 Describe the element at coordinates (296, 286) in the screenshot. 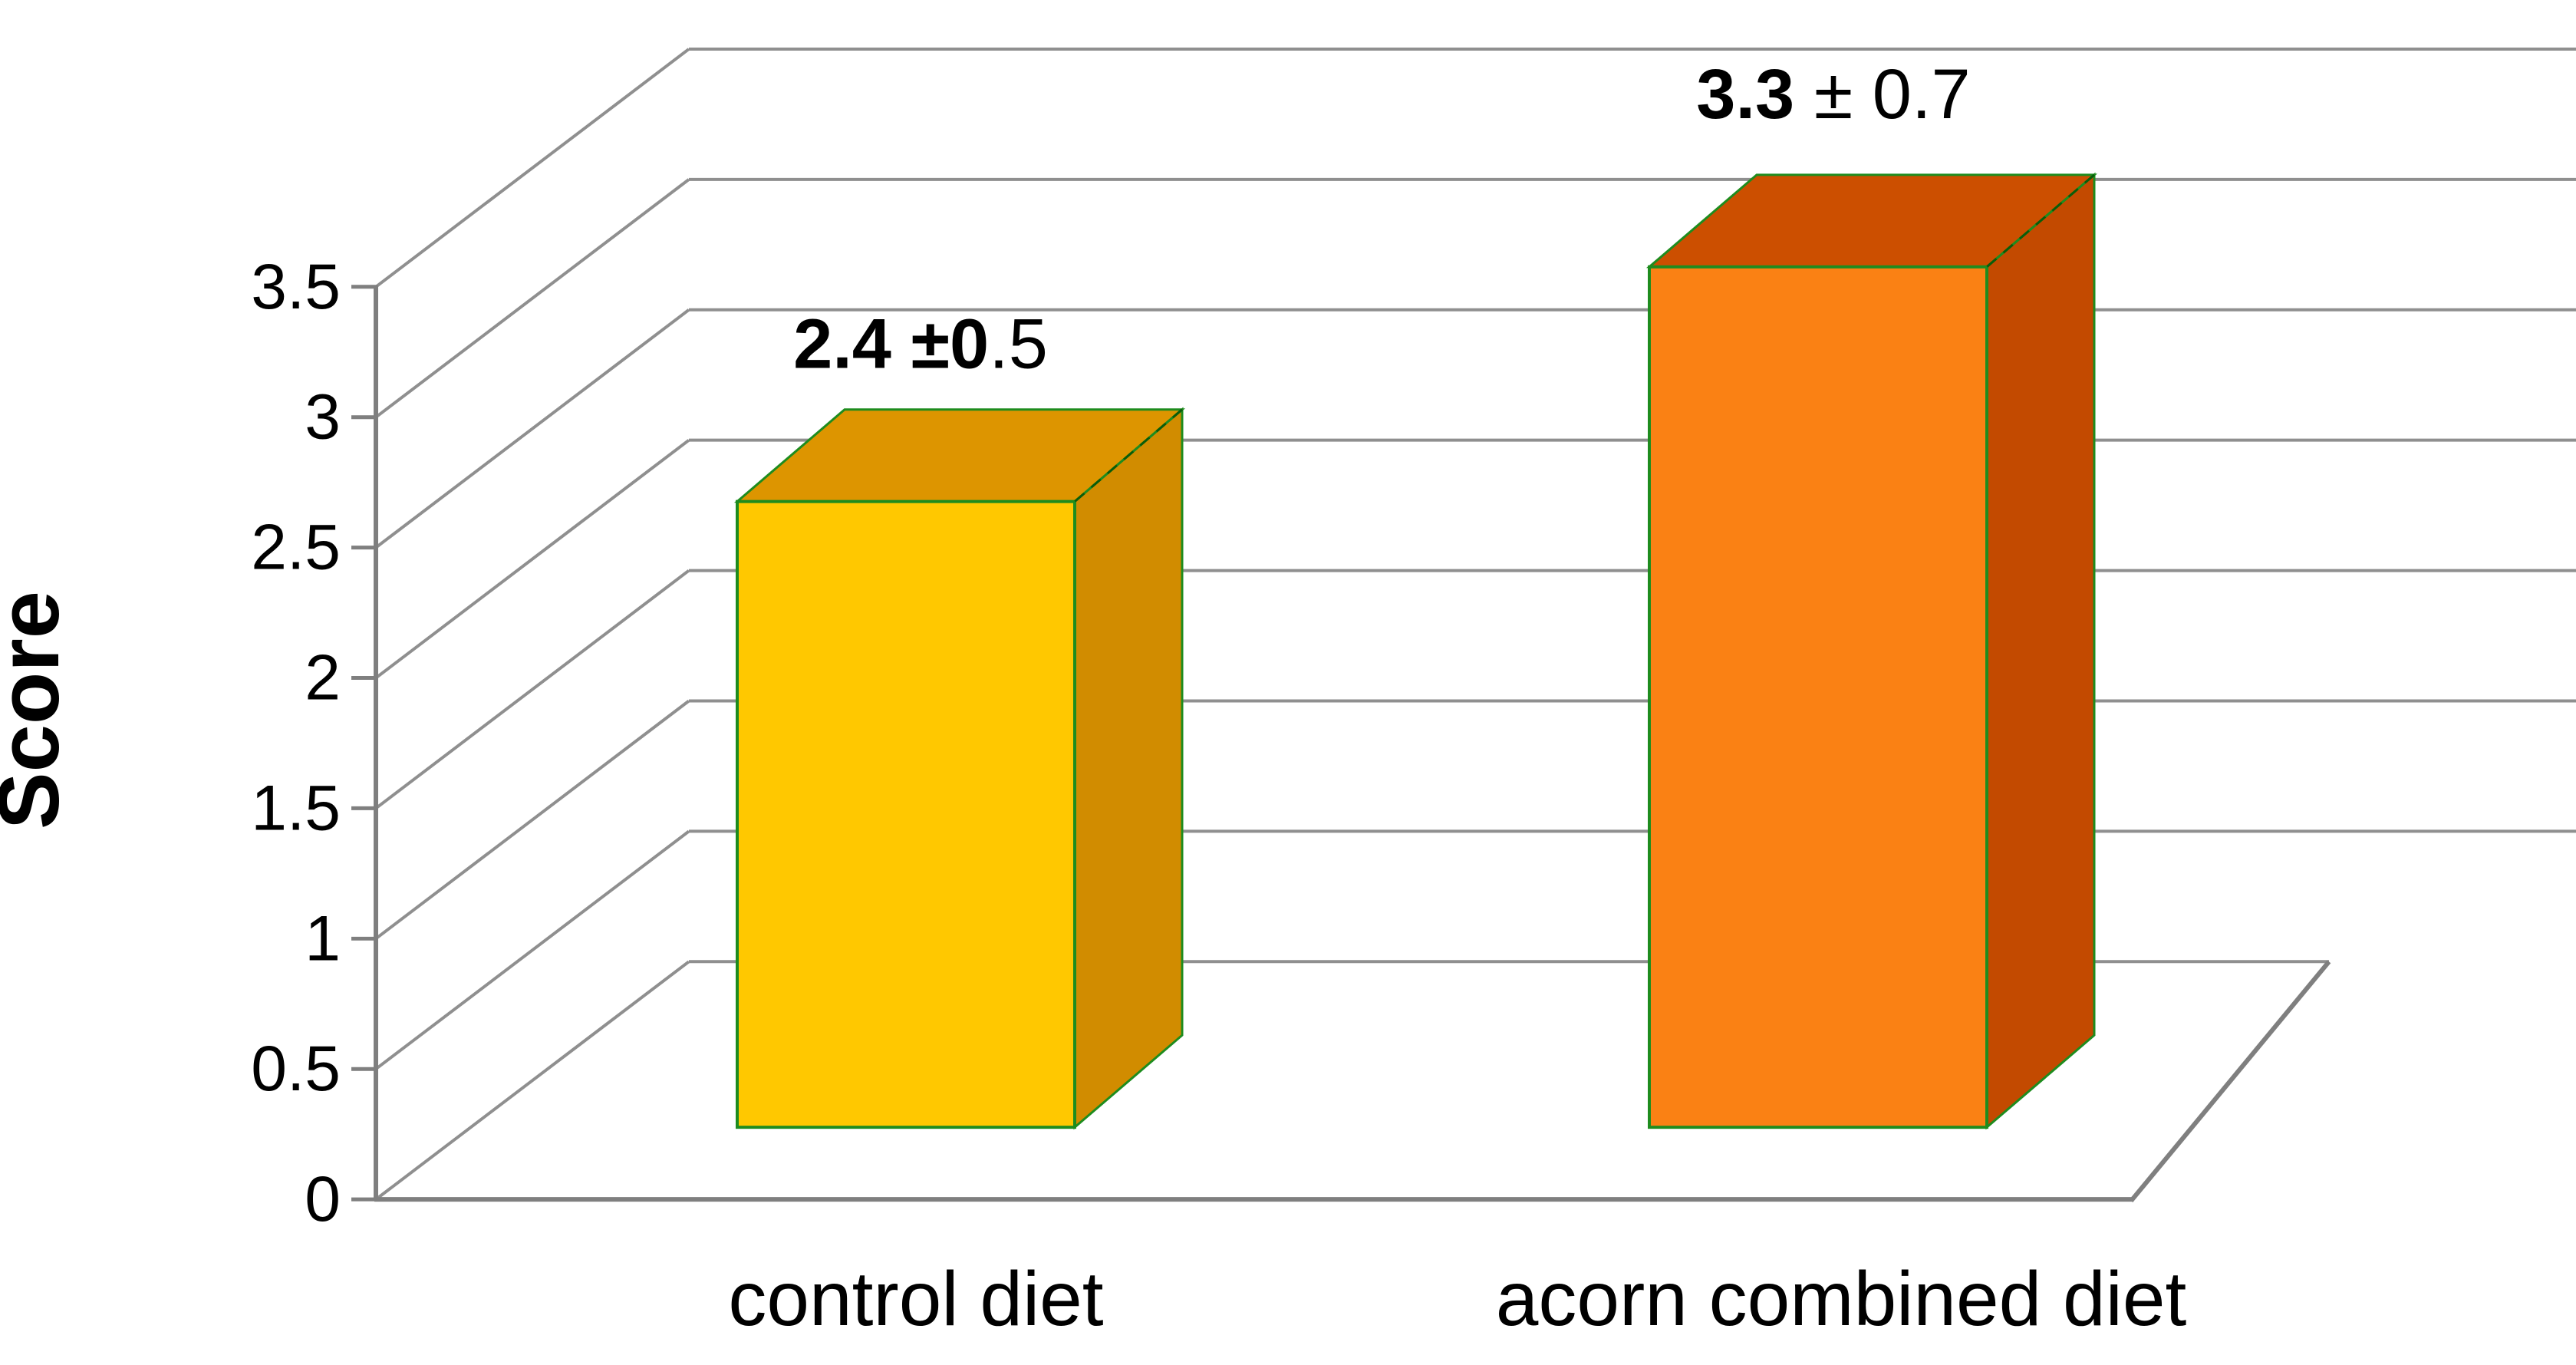

I see `y-tick-label: 3.5` at that location.